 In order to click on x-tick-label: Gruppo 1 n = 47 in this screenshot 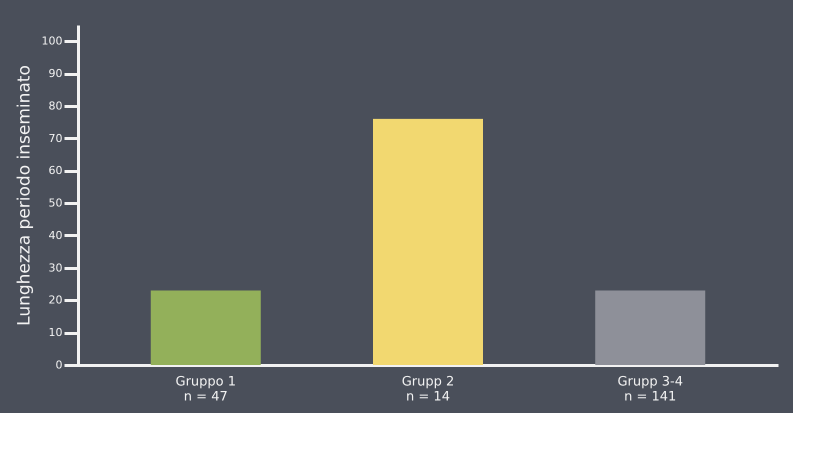, I will do `click(206, 389)`.